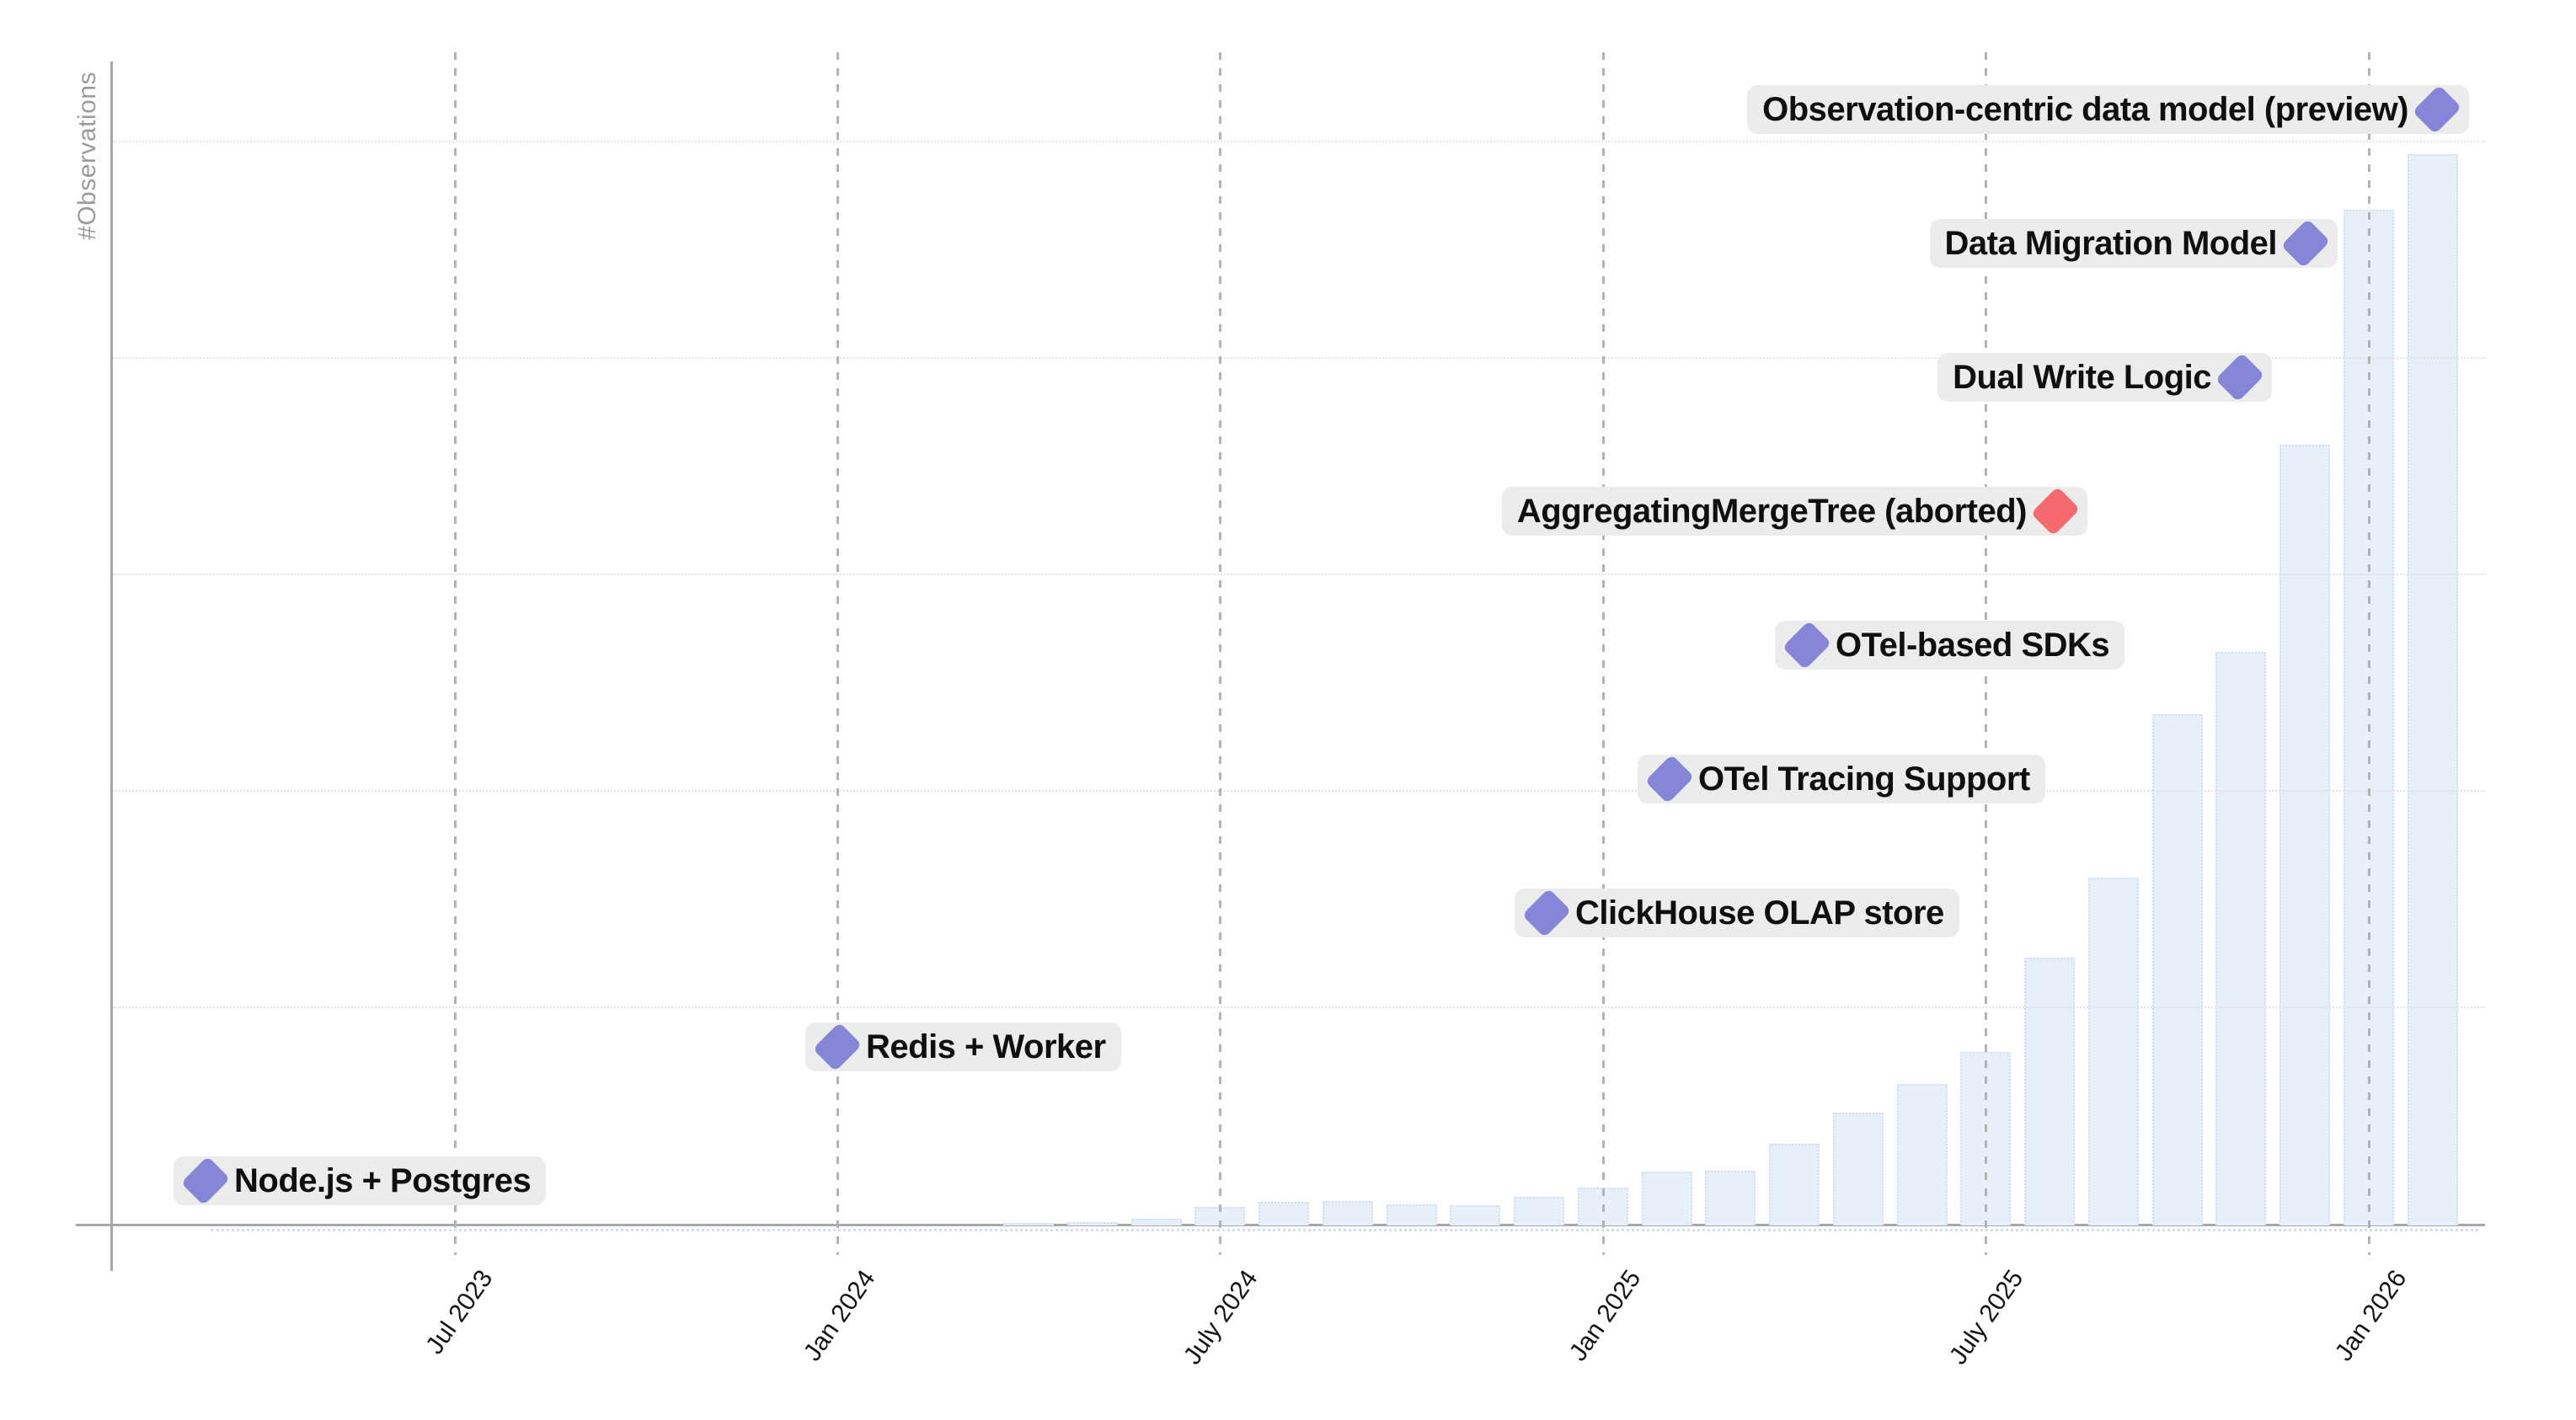 This screenshot has width=2576, height=1420. What do you see at coordinates (839, 1316) in the screenshot?
I see `x-tick-label: Jan 2024` at bounding box center [839, 1316].